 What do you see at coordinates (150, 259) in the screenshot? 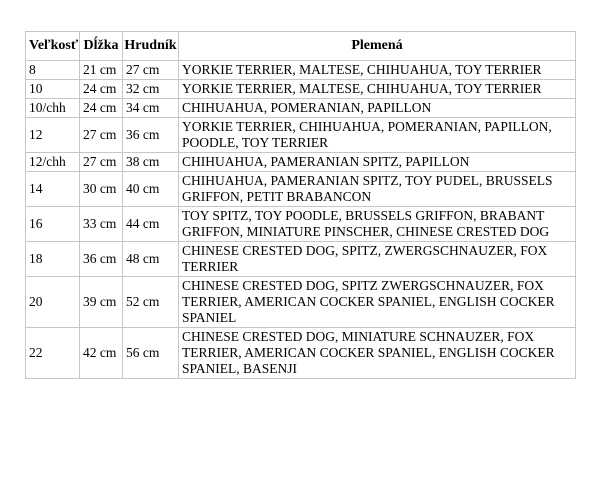
I see `cell-chest: 48 cm` at bounding box center [150, 259].